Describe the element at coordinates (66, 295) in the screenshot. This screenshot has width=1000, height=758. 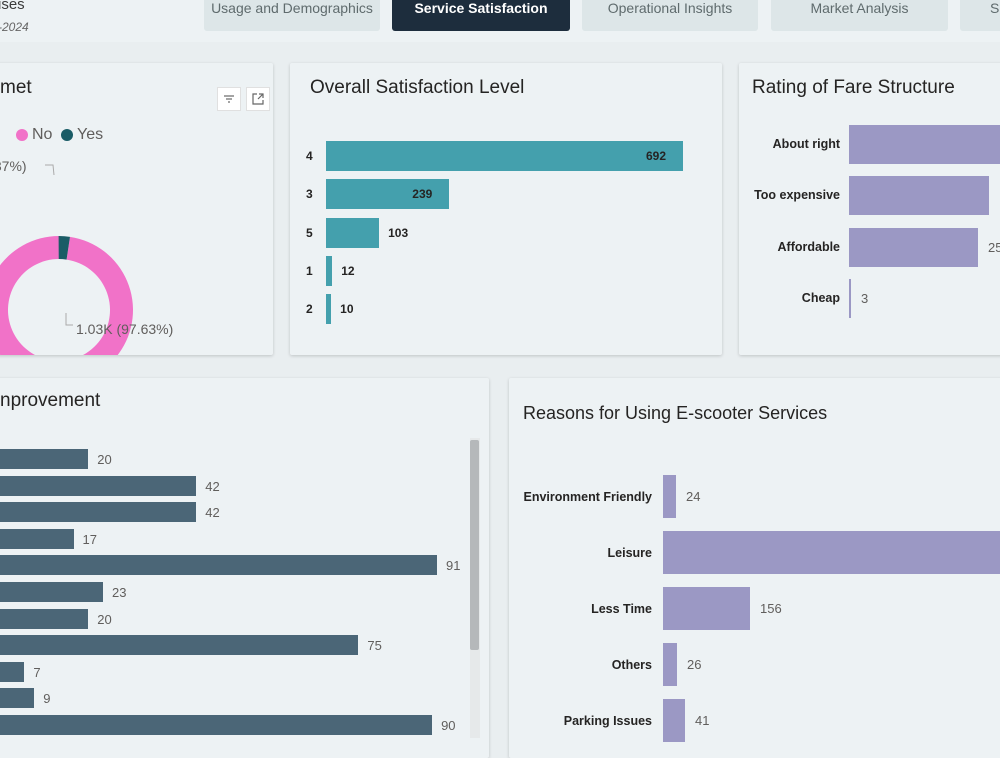
I see `donut-slice-no` at that location.